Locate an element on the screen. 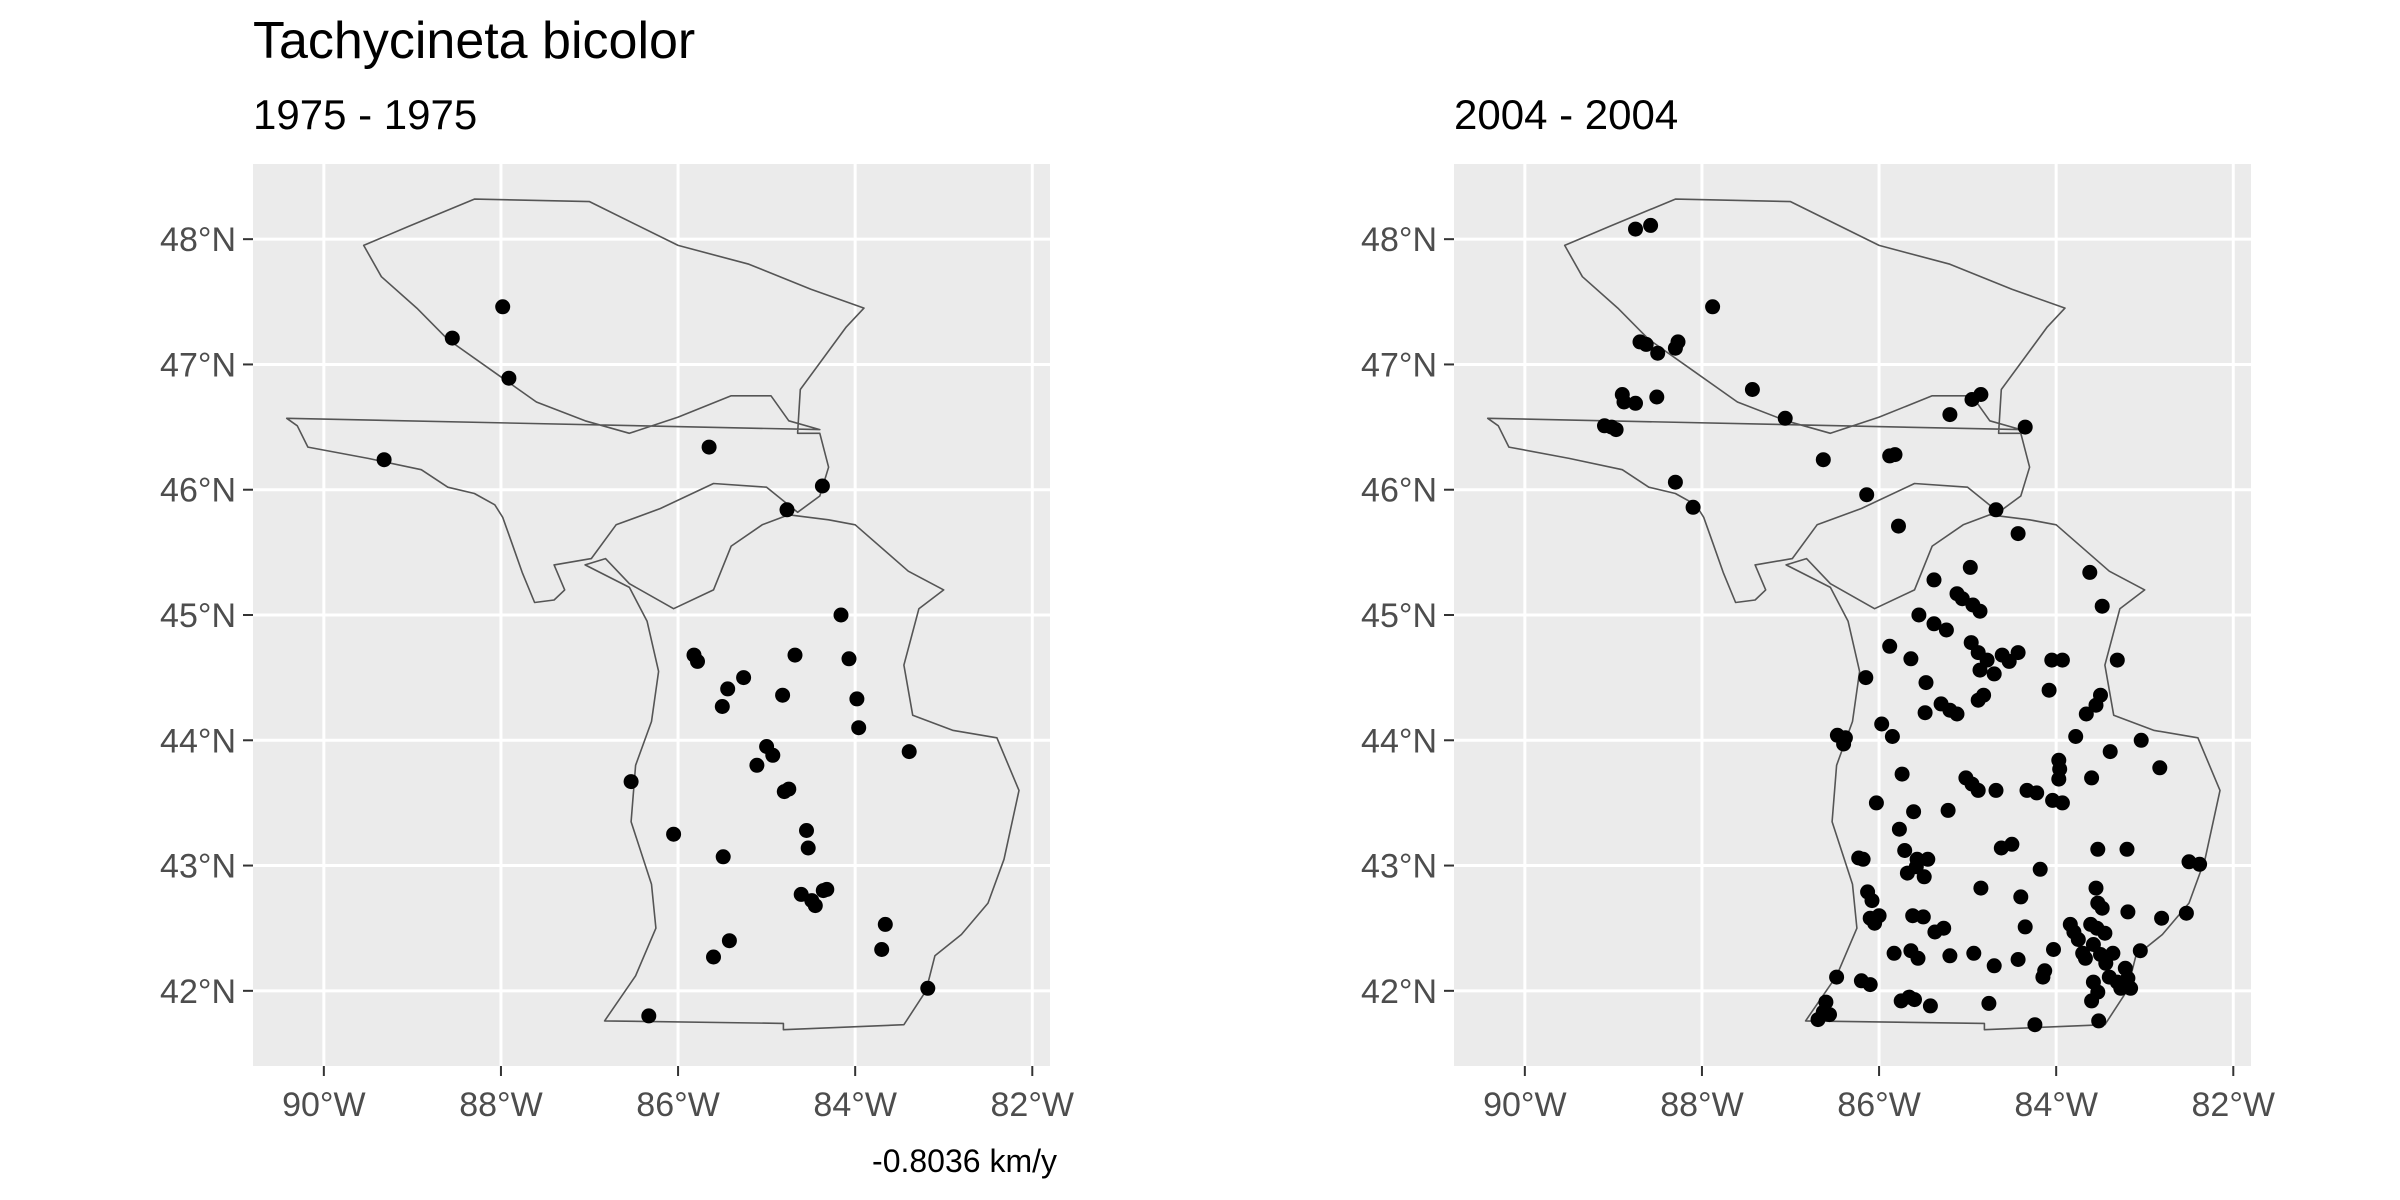 This screenshot has height=1200, width=2400. y-tick-label: 47°N is located at coordinates (1399, 365).